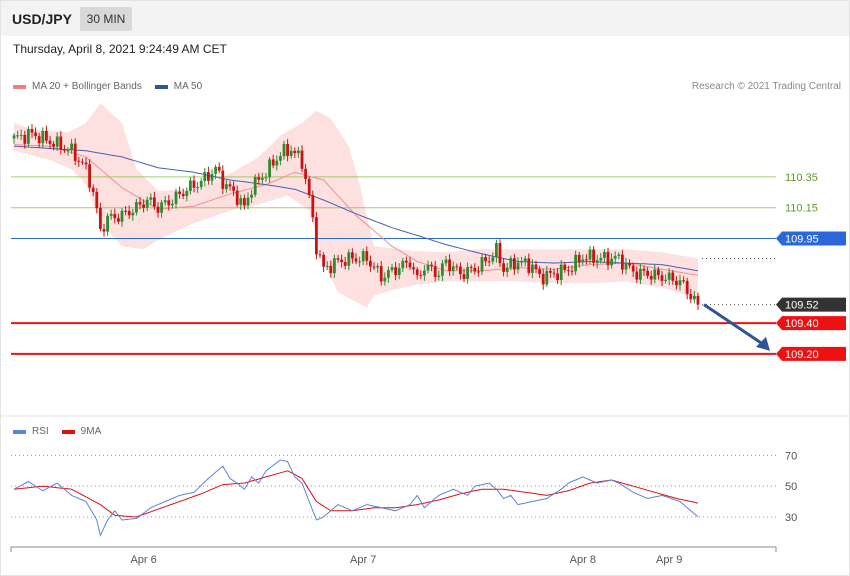  Describe the element at coordinates (19, 431) in the screenshot. I see `legend-swatch-rsi` at that location.